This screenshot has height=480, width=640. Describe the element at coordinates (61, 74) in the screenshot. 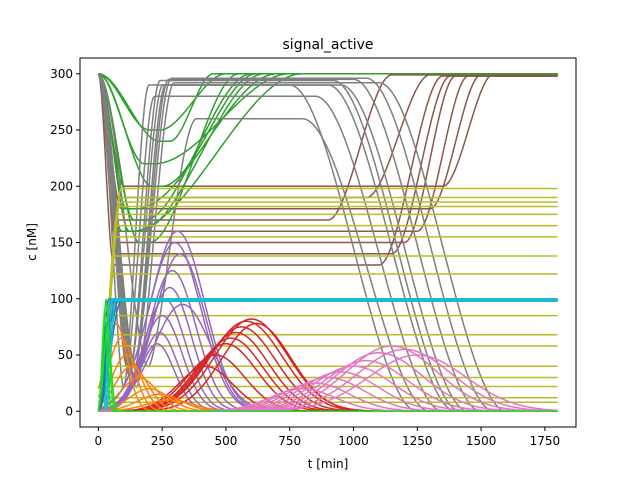

I see `y-tick-label: 300` at that location.